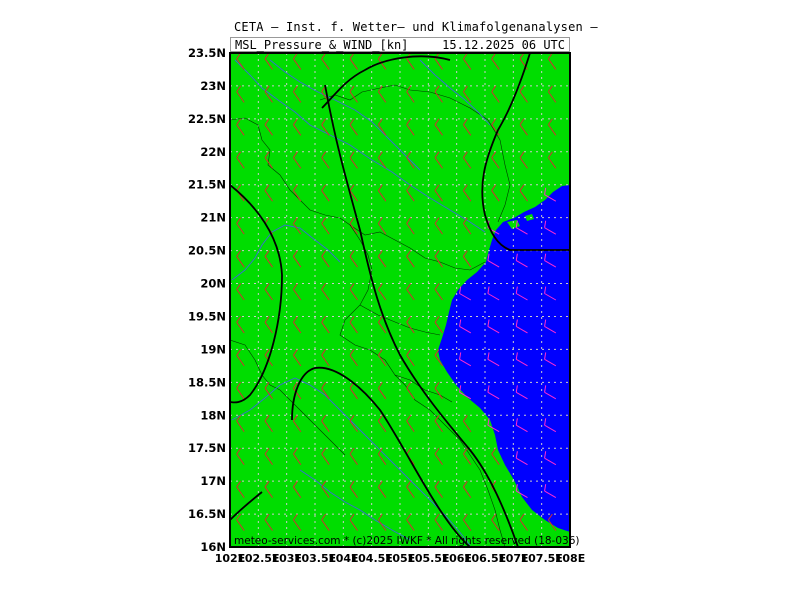 The width and height of the screenshot is (800, 600). Describe the element at coordinates (207, 53) in the screenshot. I see `lat-tick-label: 23.5N` at that location.